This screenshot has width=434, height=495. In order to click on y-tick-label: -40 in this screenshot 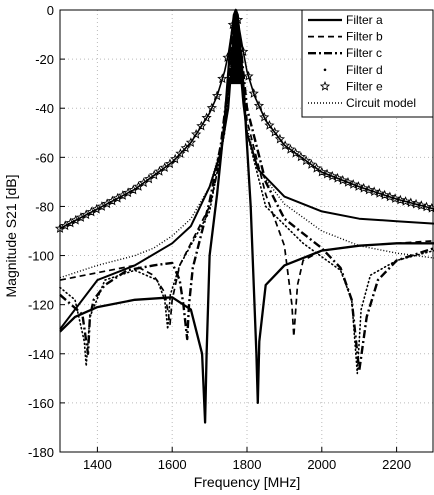, I will do `click(44, 108)`.